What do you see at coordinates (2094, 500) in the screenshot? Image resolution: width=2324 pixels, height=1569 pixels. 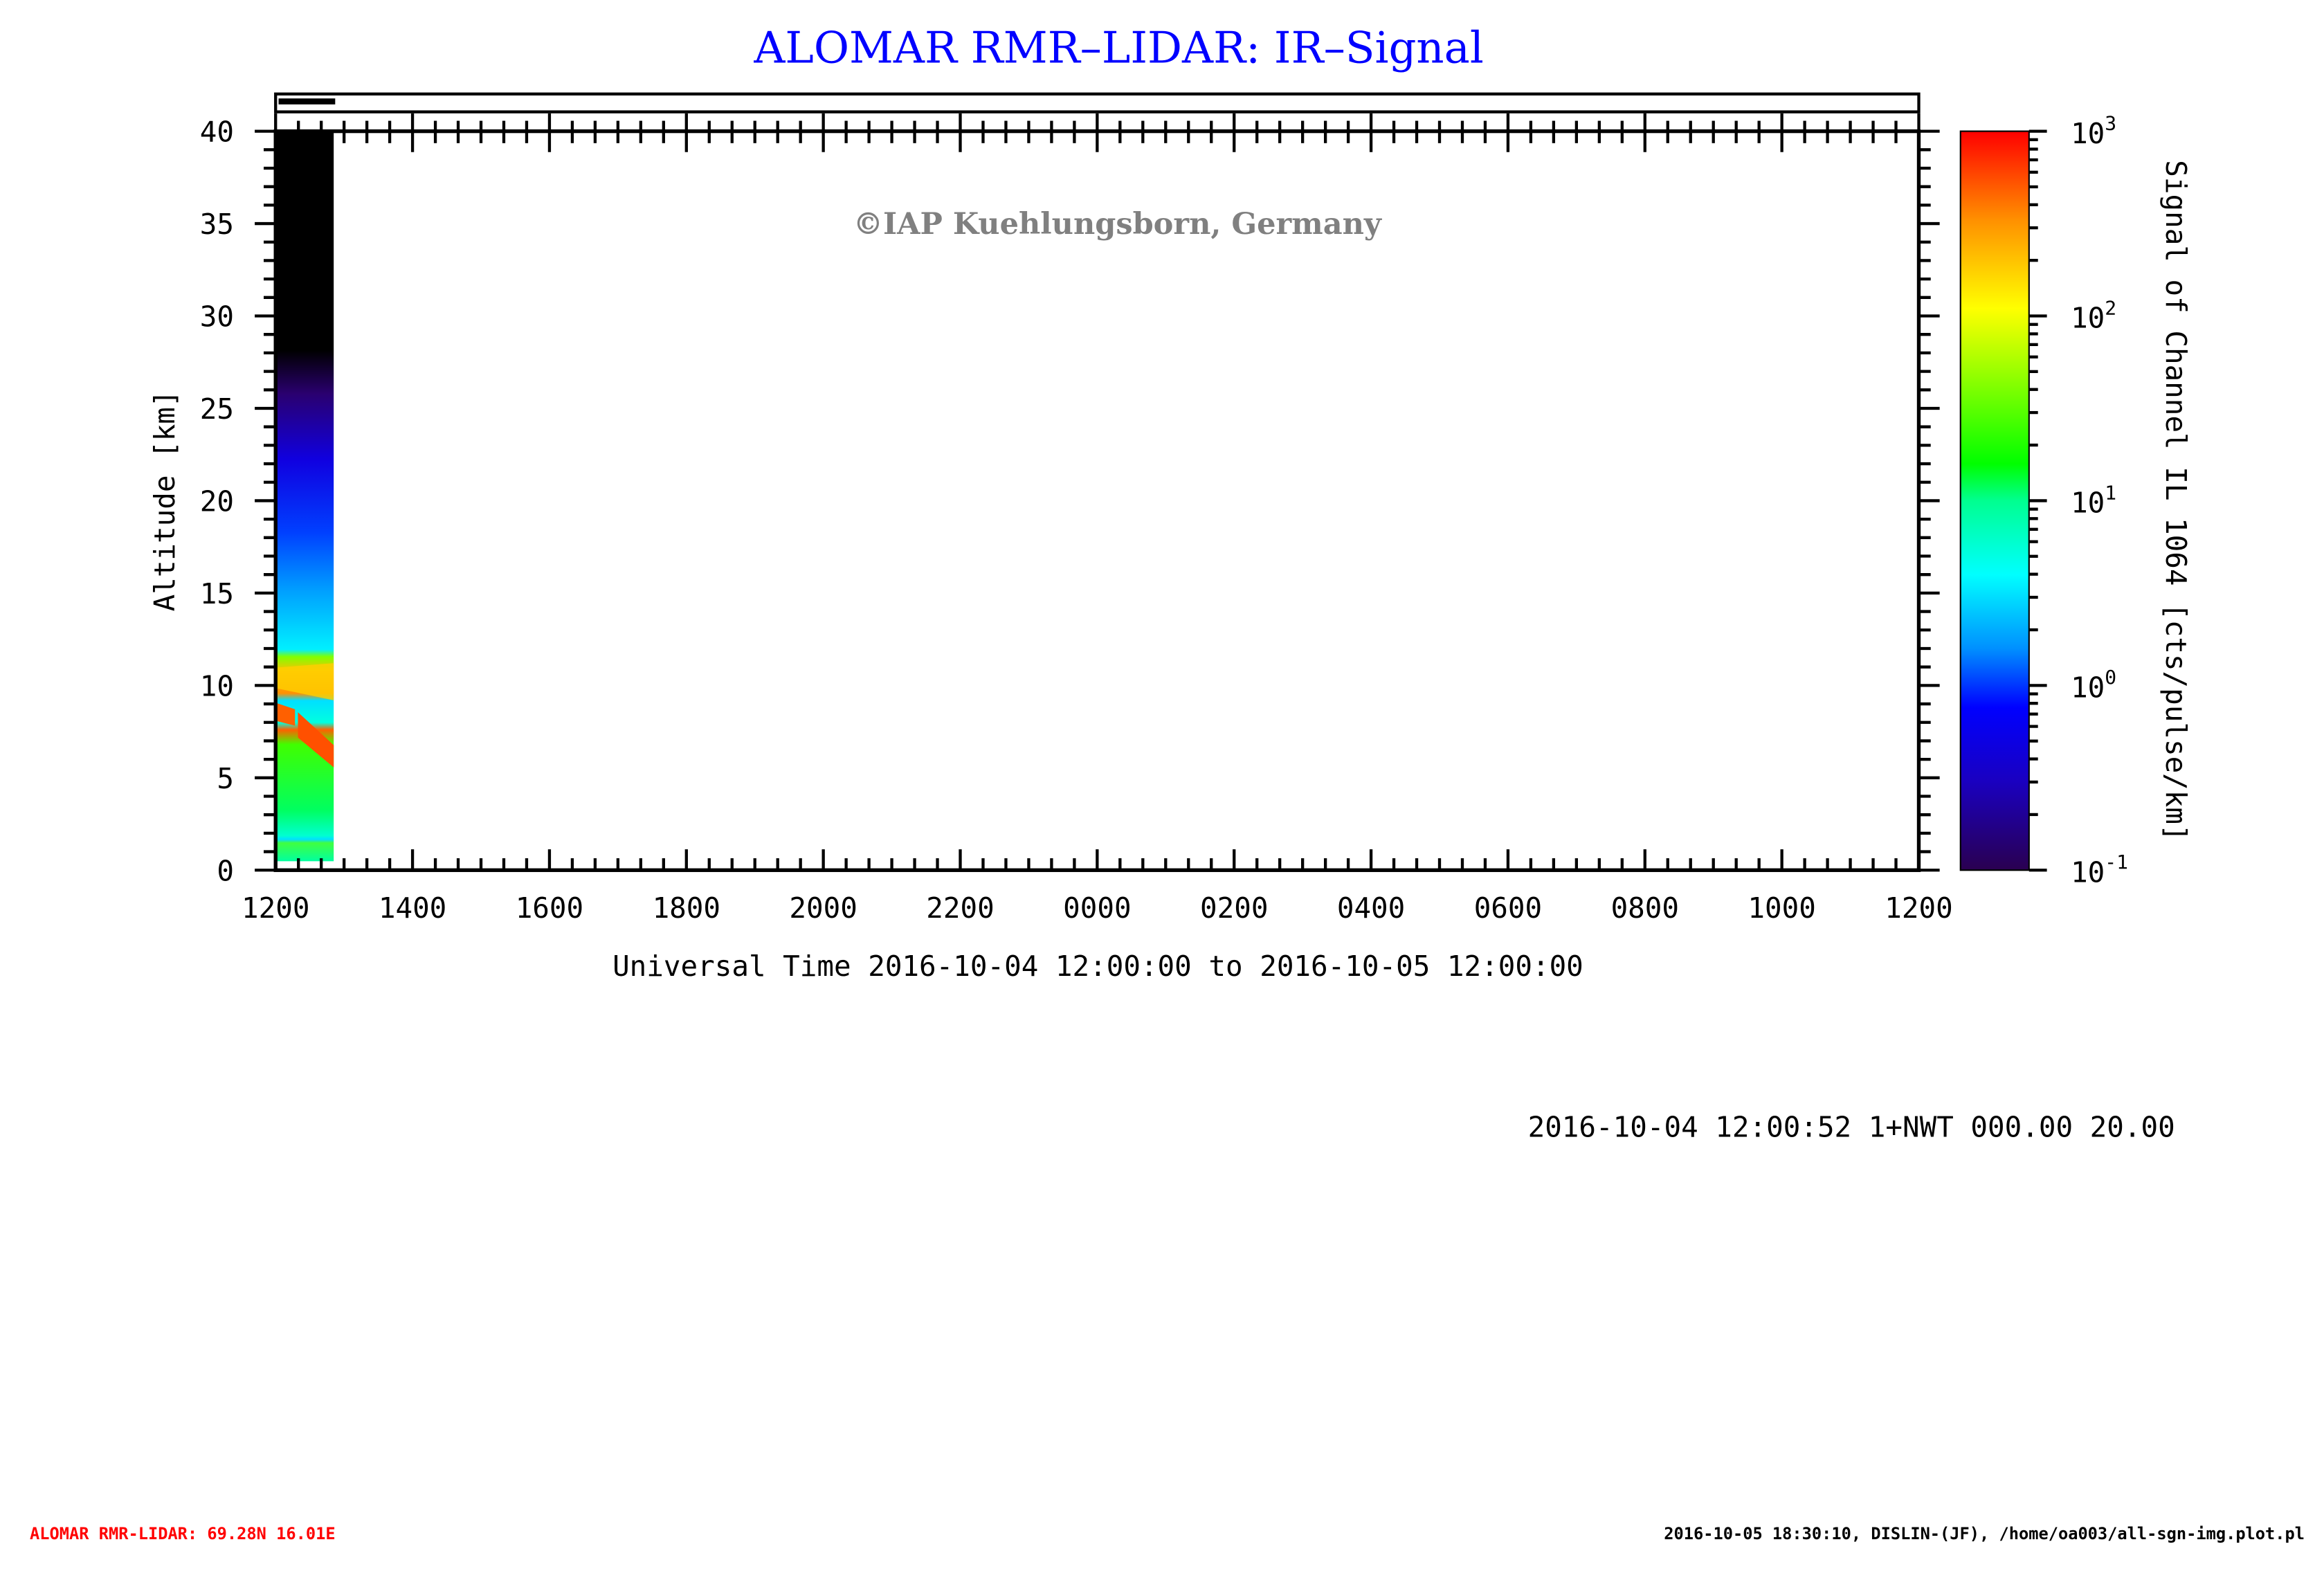 I see `colorbar-tick-label: 10¹` at bounding box center [2094, 500].